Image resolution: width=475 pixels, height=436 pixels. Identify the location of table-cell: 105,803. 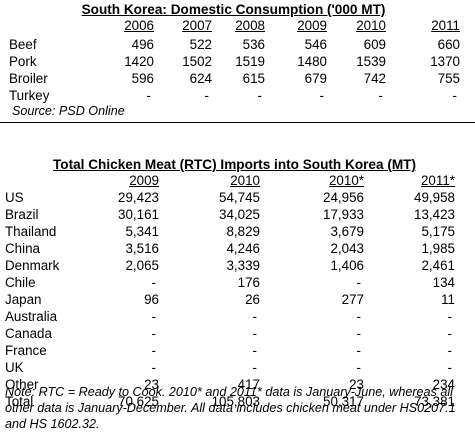
(235, 401).